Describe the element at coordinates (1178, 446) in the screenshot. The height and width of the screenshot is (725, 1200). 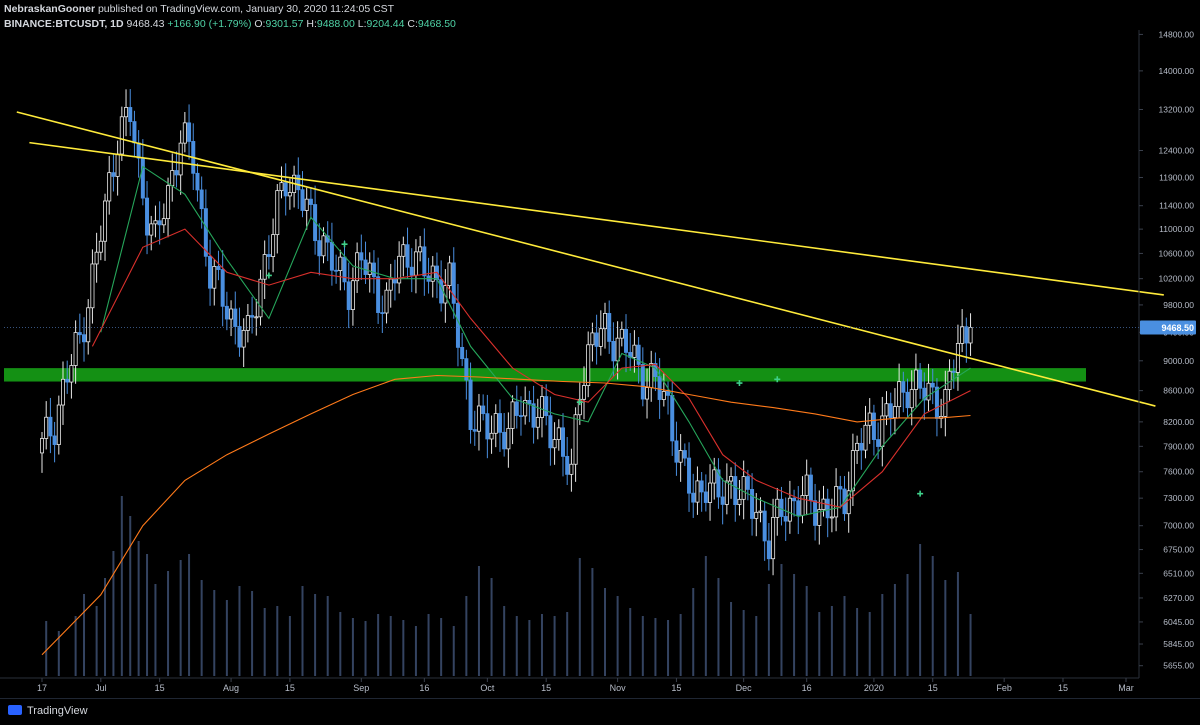
I see `y-tick-label-14: 7900.00` at that location.